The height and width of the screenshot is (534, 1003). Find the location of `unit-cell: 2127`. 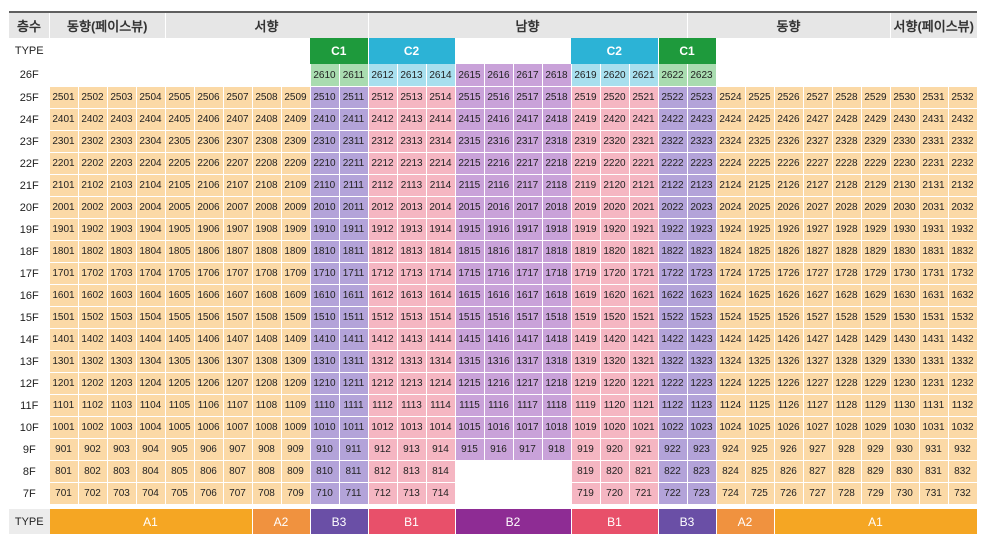

unit-cell: 2127 is located at coordinates (818, 185).